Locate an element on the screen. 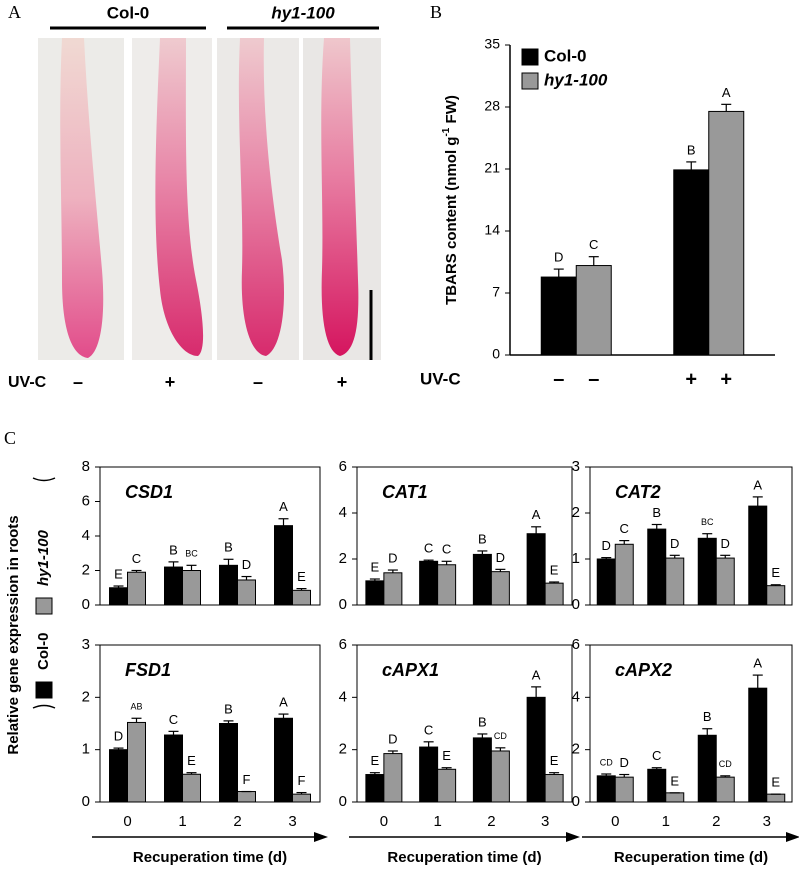 The width and height of the screenshot is (799, 870). gene-title: CAT1 is located at coordinates (405, 492).